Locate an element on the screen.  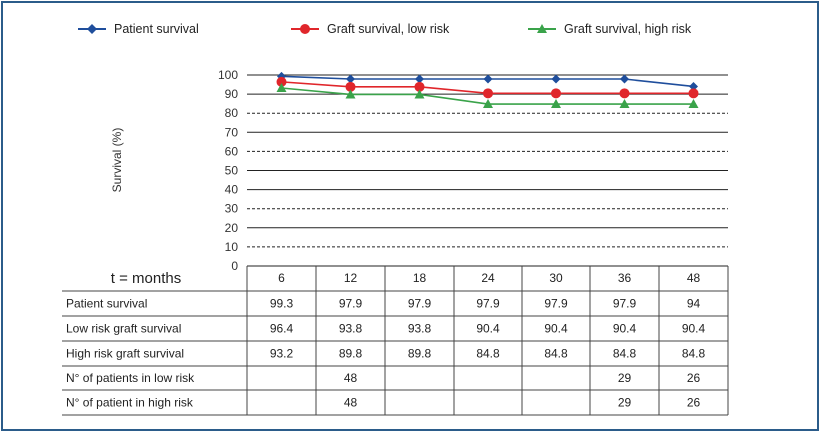
x-axis-title: t = months is located at coordinates (146, 278).